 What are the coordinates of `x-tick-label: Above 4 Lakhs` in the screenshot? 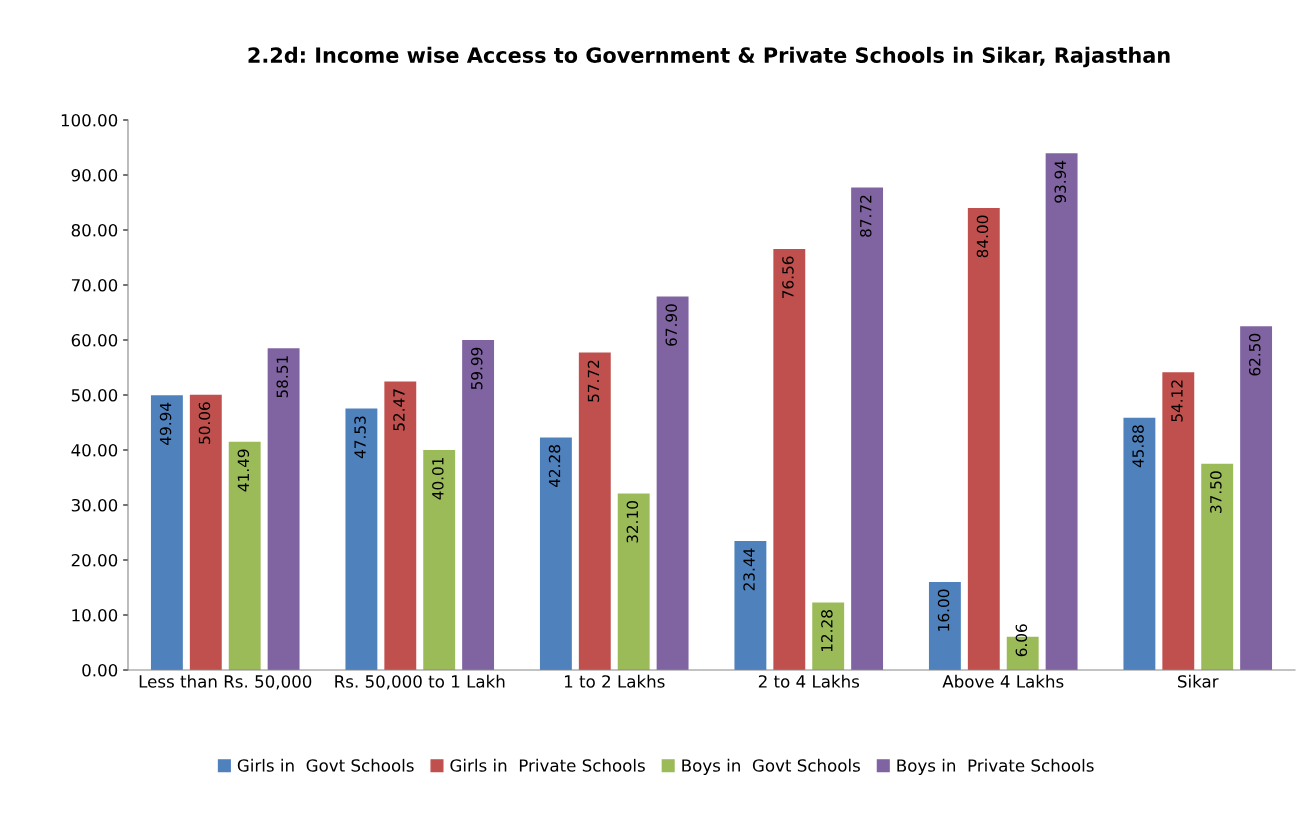 It's located at (1003, 681).